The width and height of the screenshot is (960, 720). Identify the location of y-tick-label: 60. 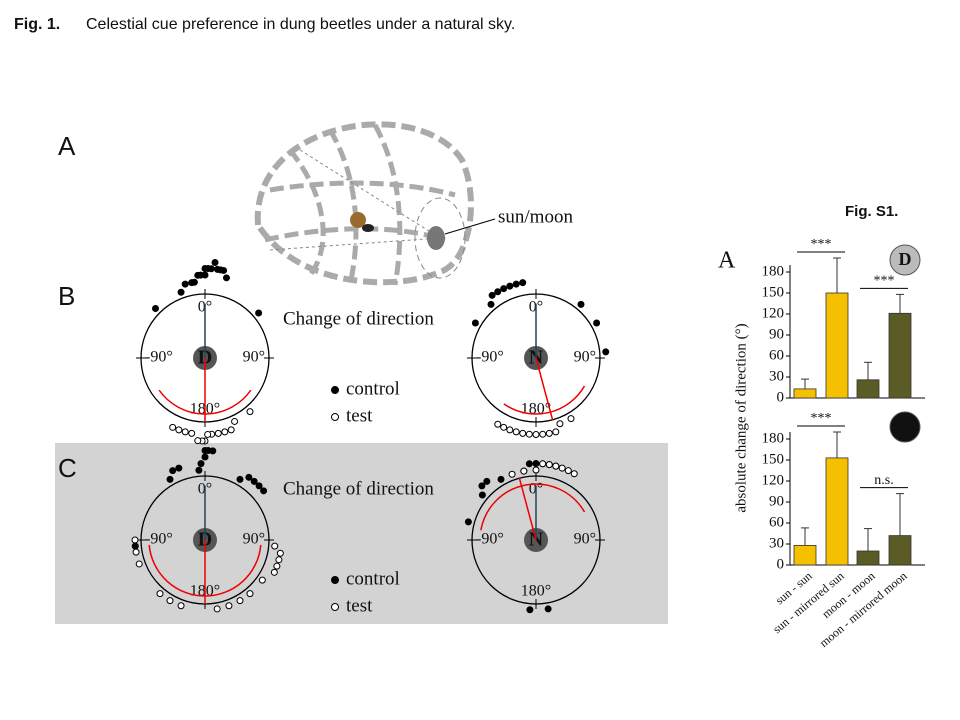
(776, 522).